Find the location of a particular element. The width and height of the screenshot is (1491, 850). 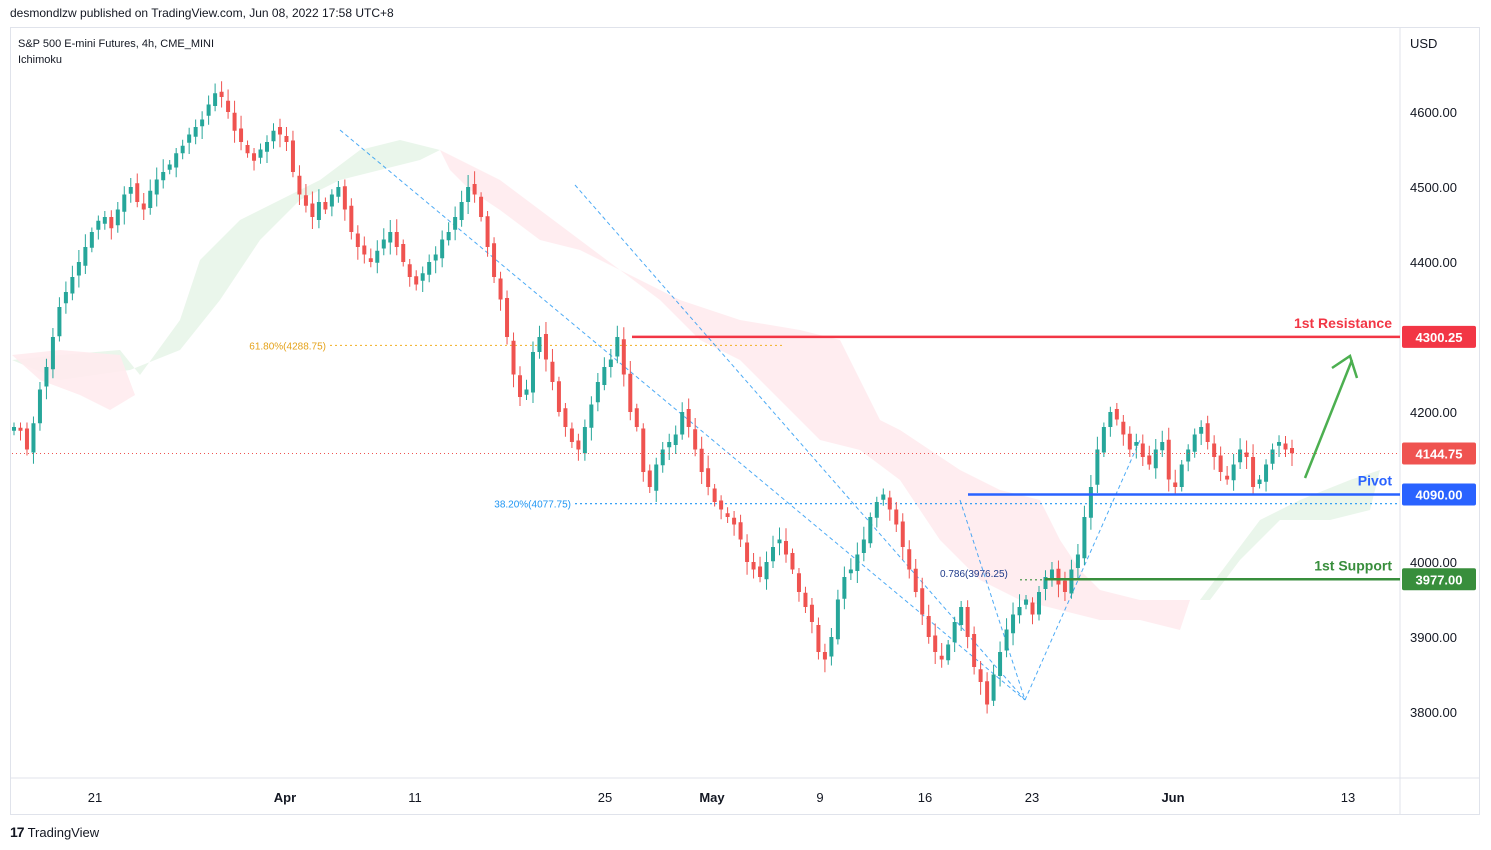

level-name-1: Pivot is located at coordinates (1375, 481).